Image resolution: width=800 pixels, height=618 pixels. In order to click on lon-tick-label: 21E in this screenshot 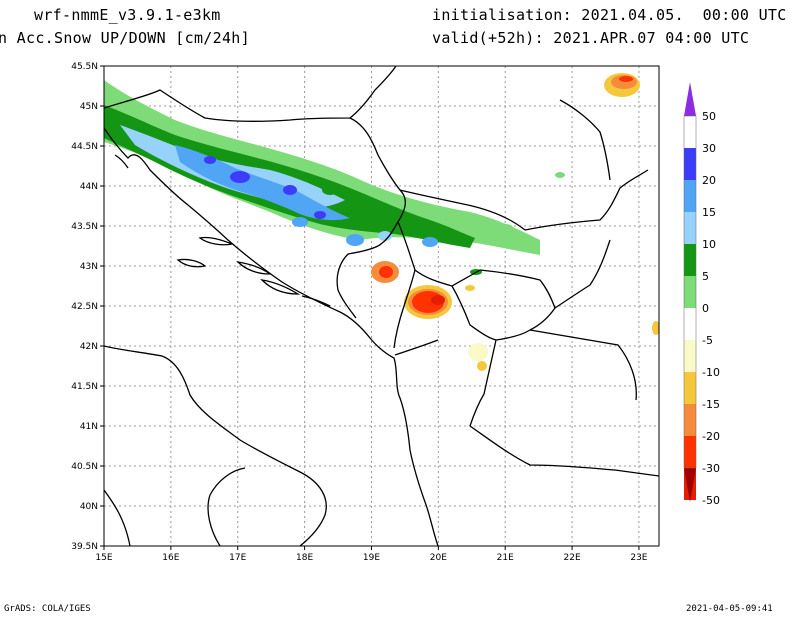, I will do `click(505, 558)`.